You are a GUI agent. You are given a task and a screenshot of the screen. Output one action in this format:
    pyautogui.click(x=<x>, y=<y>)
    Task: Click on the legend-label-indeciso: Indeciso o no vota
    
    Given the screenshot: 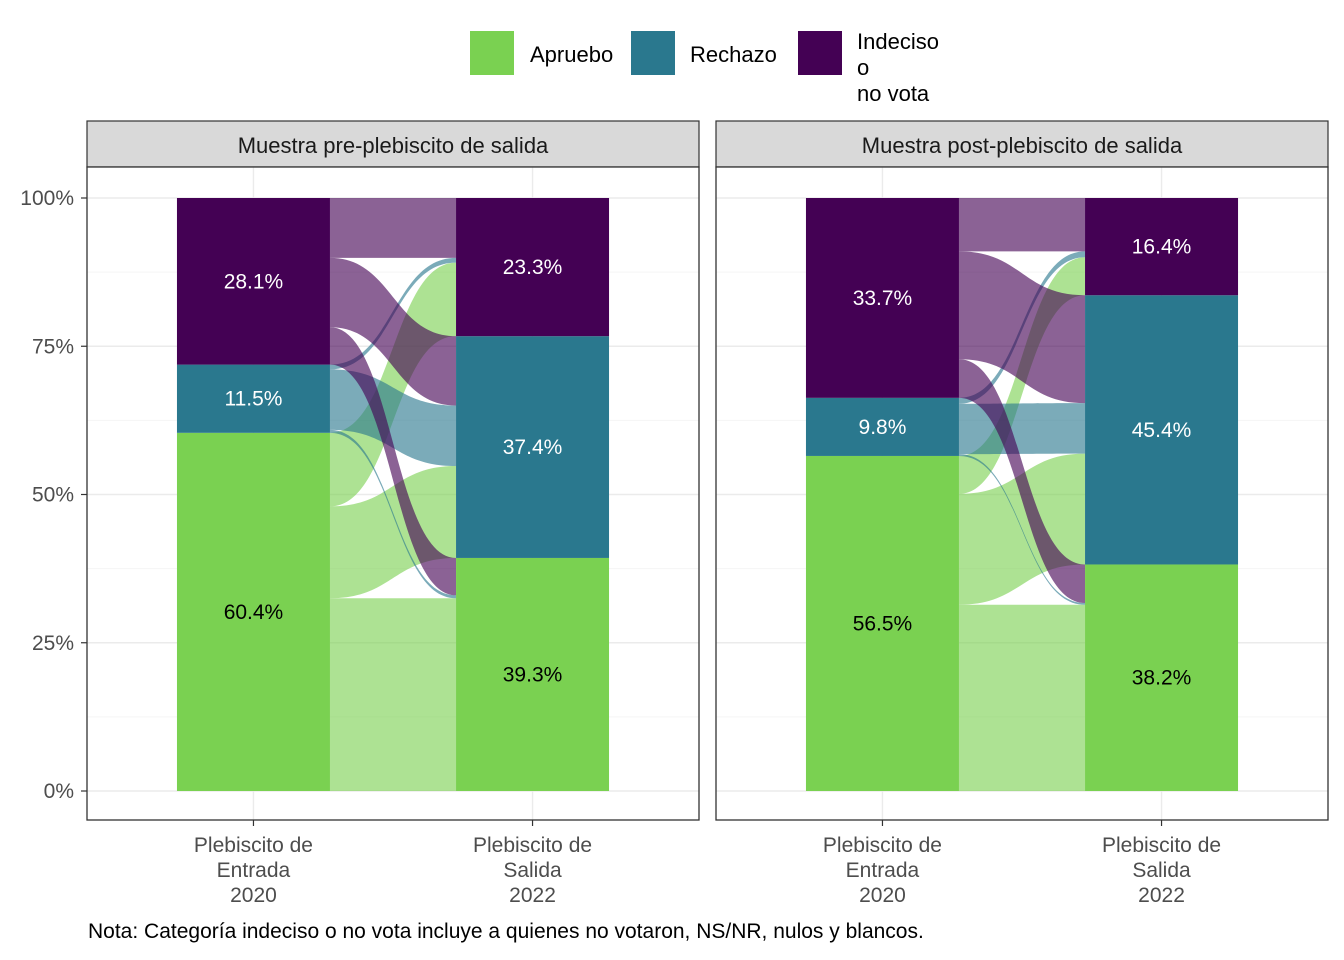 What is the action you would take?
    pyautogui.click(x=898, y=67)
    